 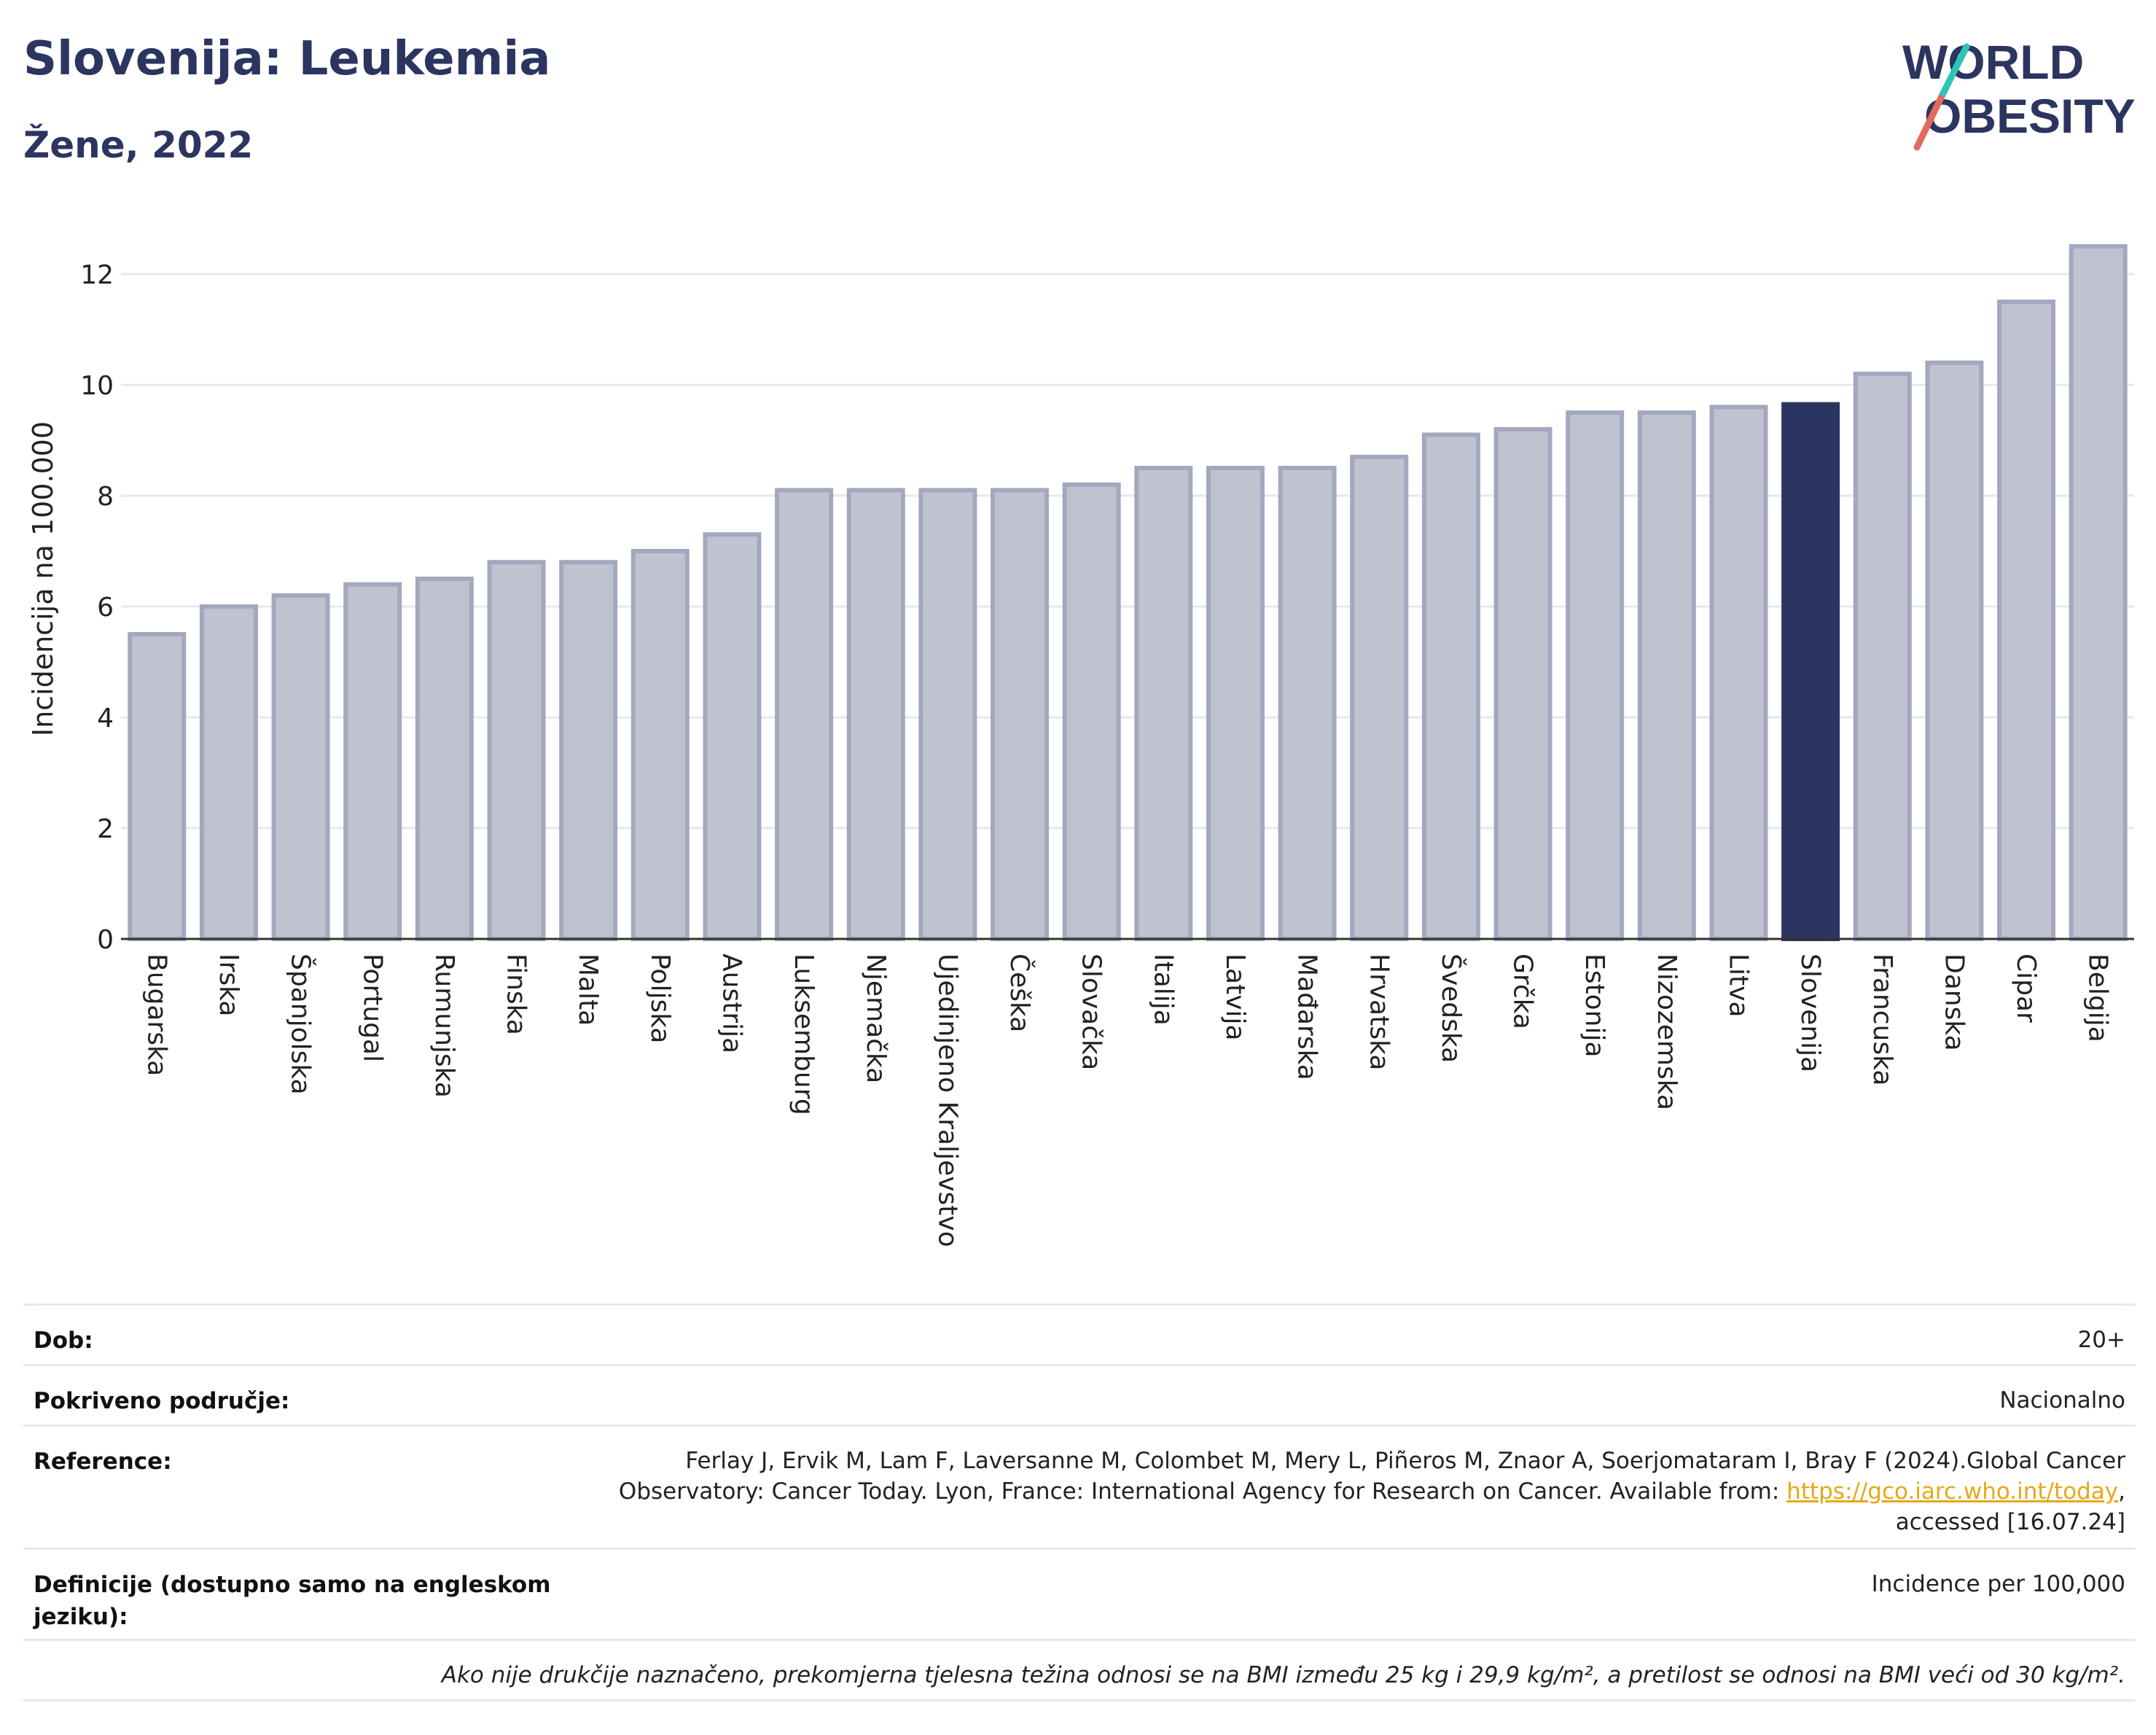 What do you see at coordinates (229, 773) in the screenshot?
I see `bar-irska` at bounding box center [229, 773].